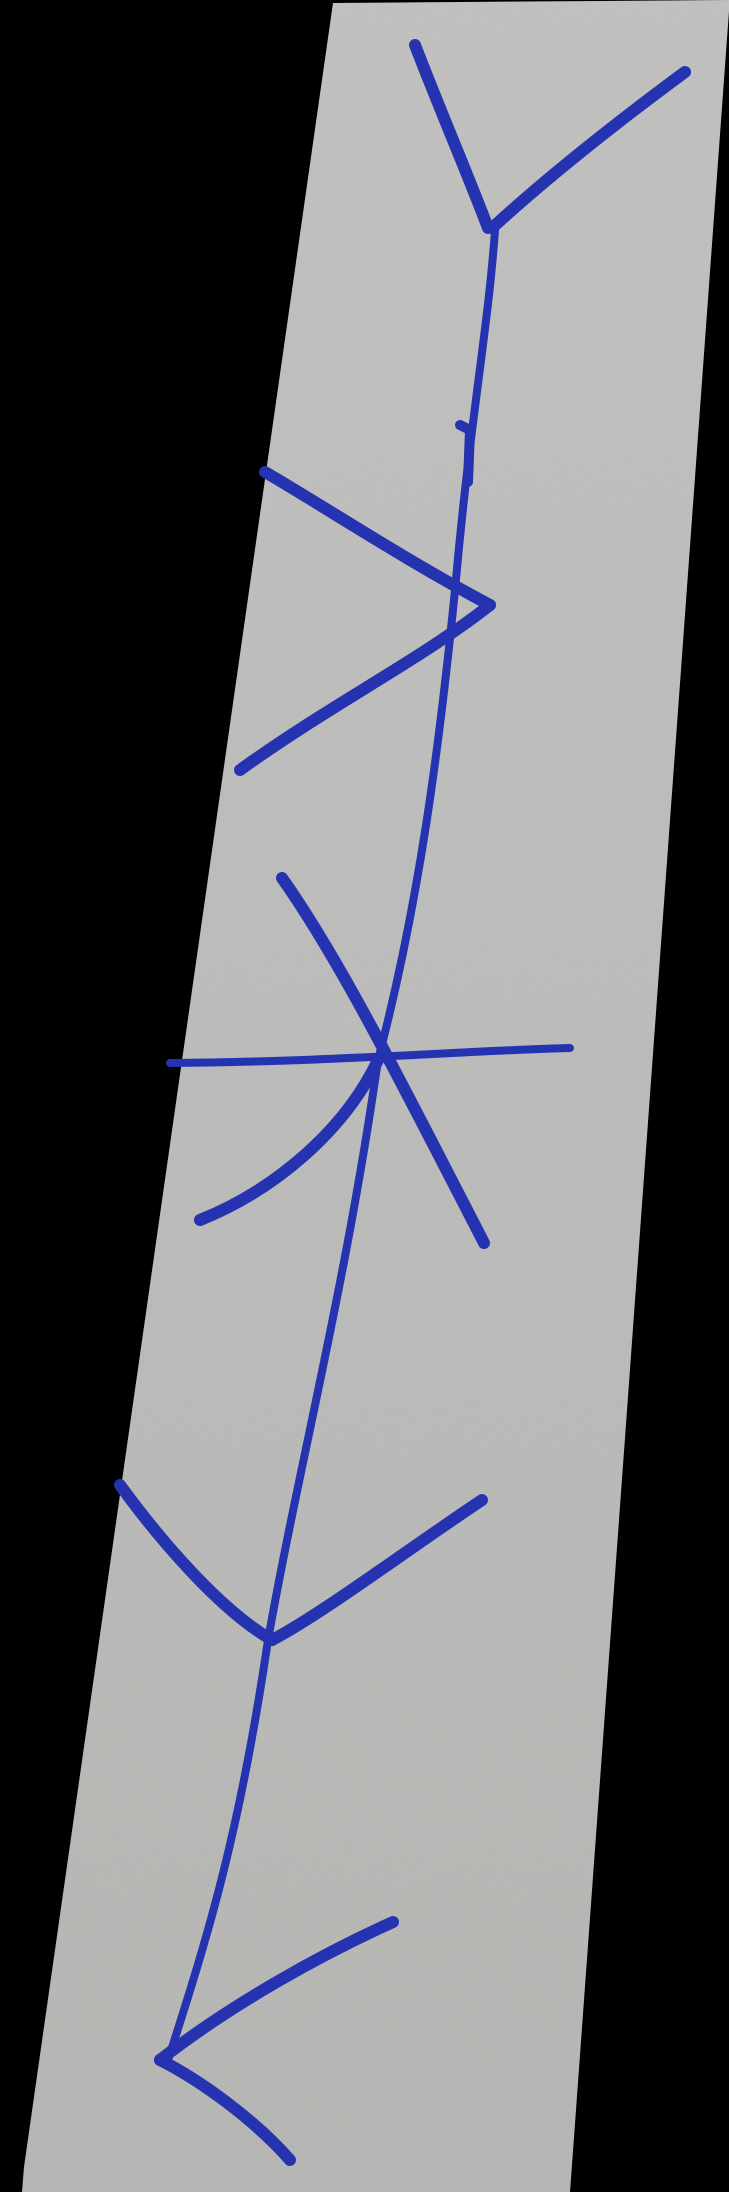  I want to click on top-y-left-arm, so click(451, 136).